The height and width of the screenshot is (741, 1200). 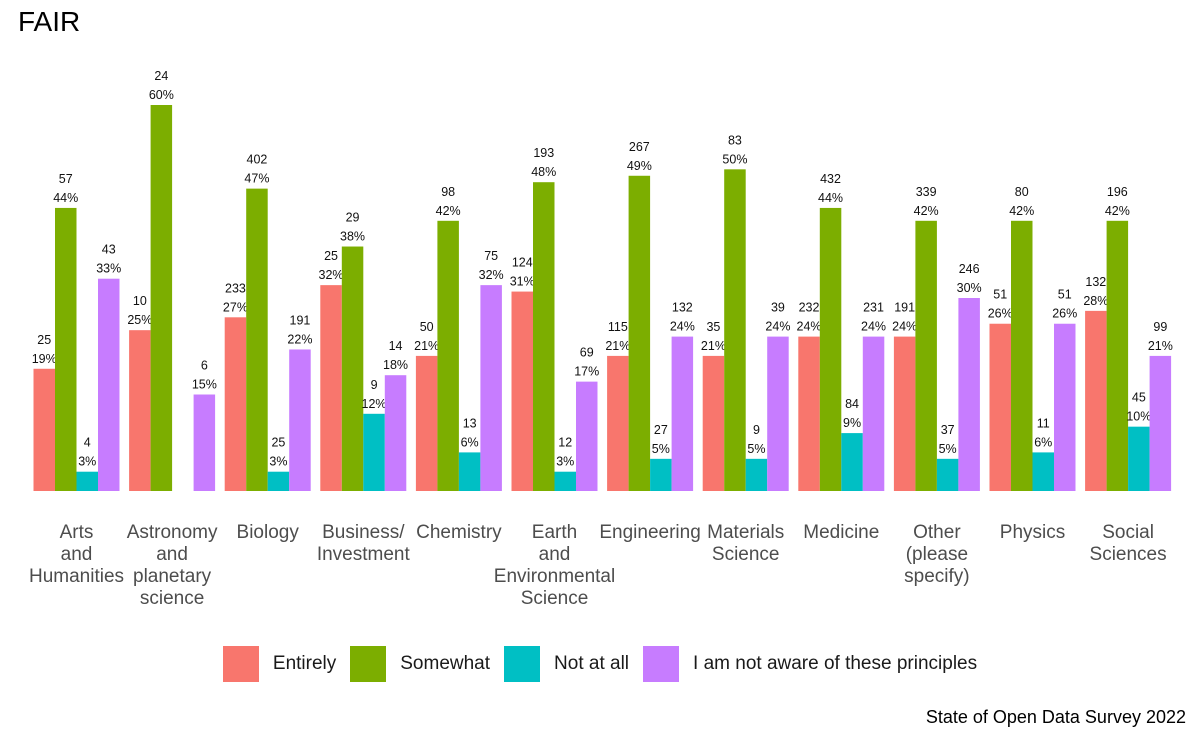 What do you see at coordinates (300, 420) in the screenshot?
I see `bar-biology-i-am-not-aware-of-these-principles` at bounding box center [300, 420].